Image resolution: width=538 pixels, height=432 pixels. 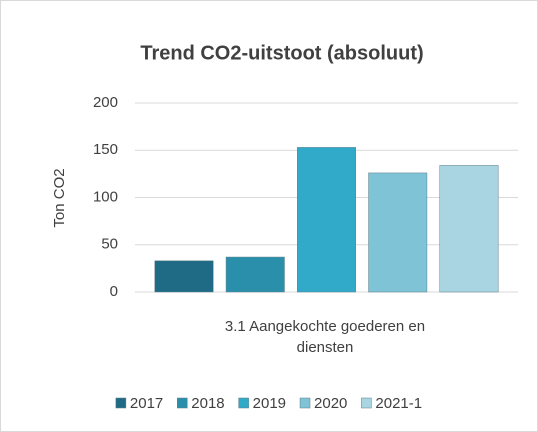 I want to click on legend-label: 2020, so click(x=330, y=403).